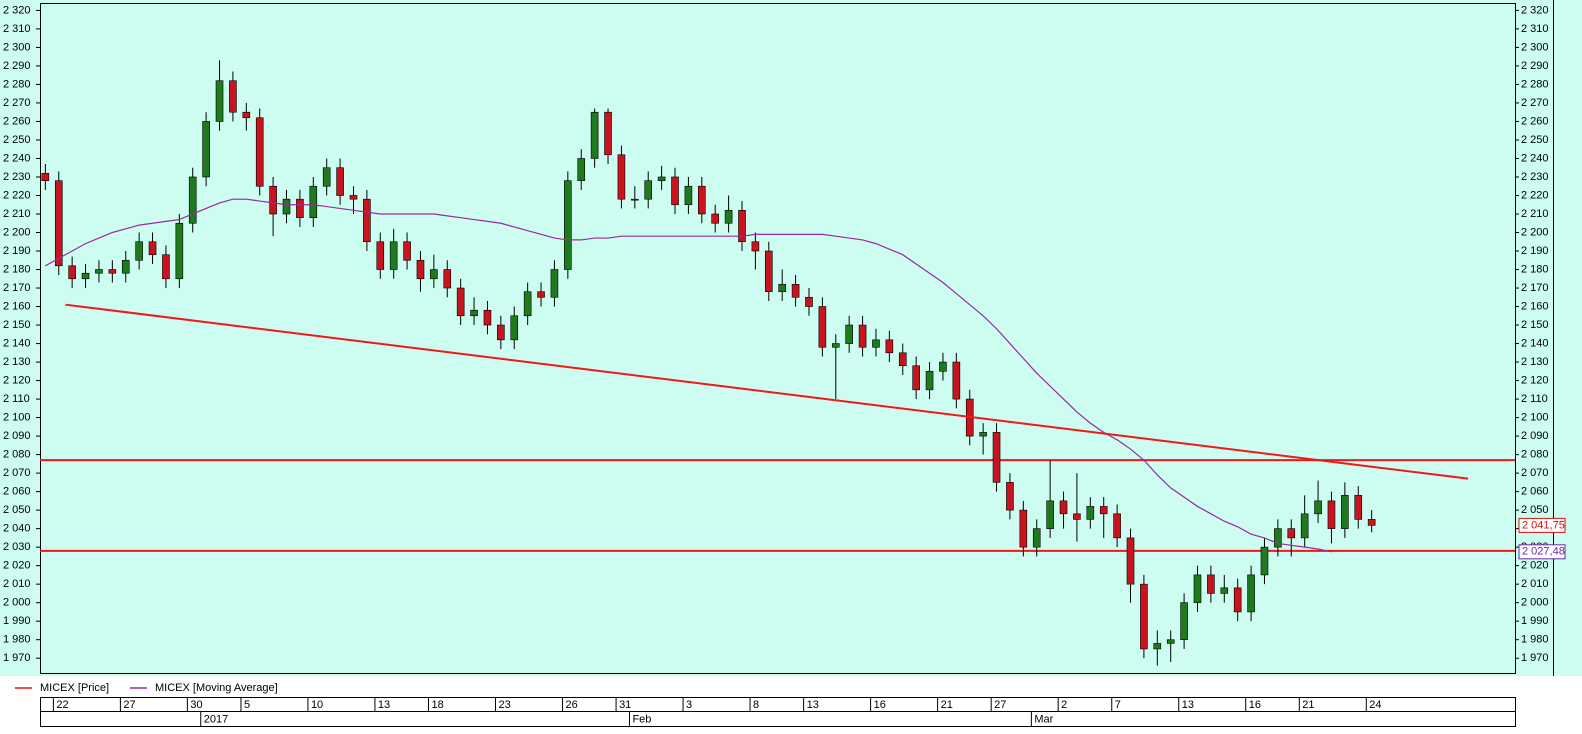 The image size is (1582, 734). Describe the element at coordinates (17, 251) in the screenshot. I see `y-tick-label: 2 190` at that location.